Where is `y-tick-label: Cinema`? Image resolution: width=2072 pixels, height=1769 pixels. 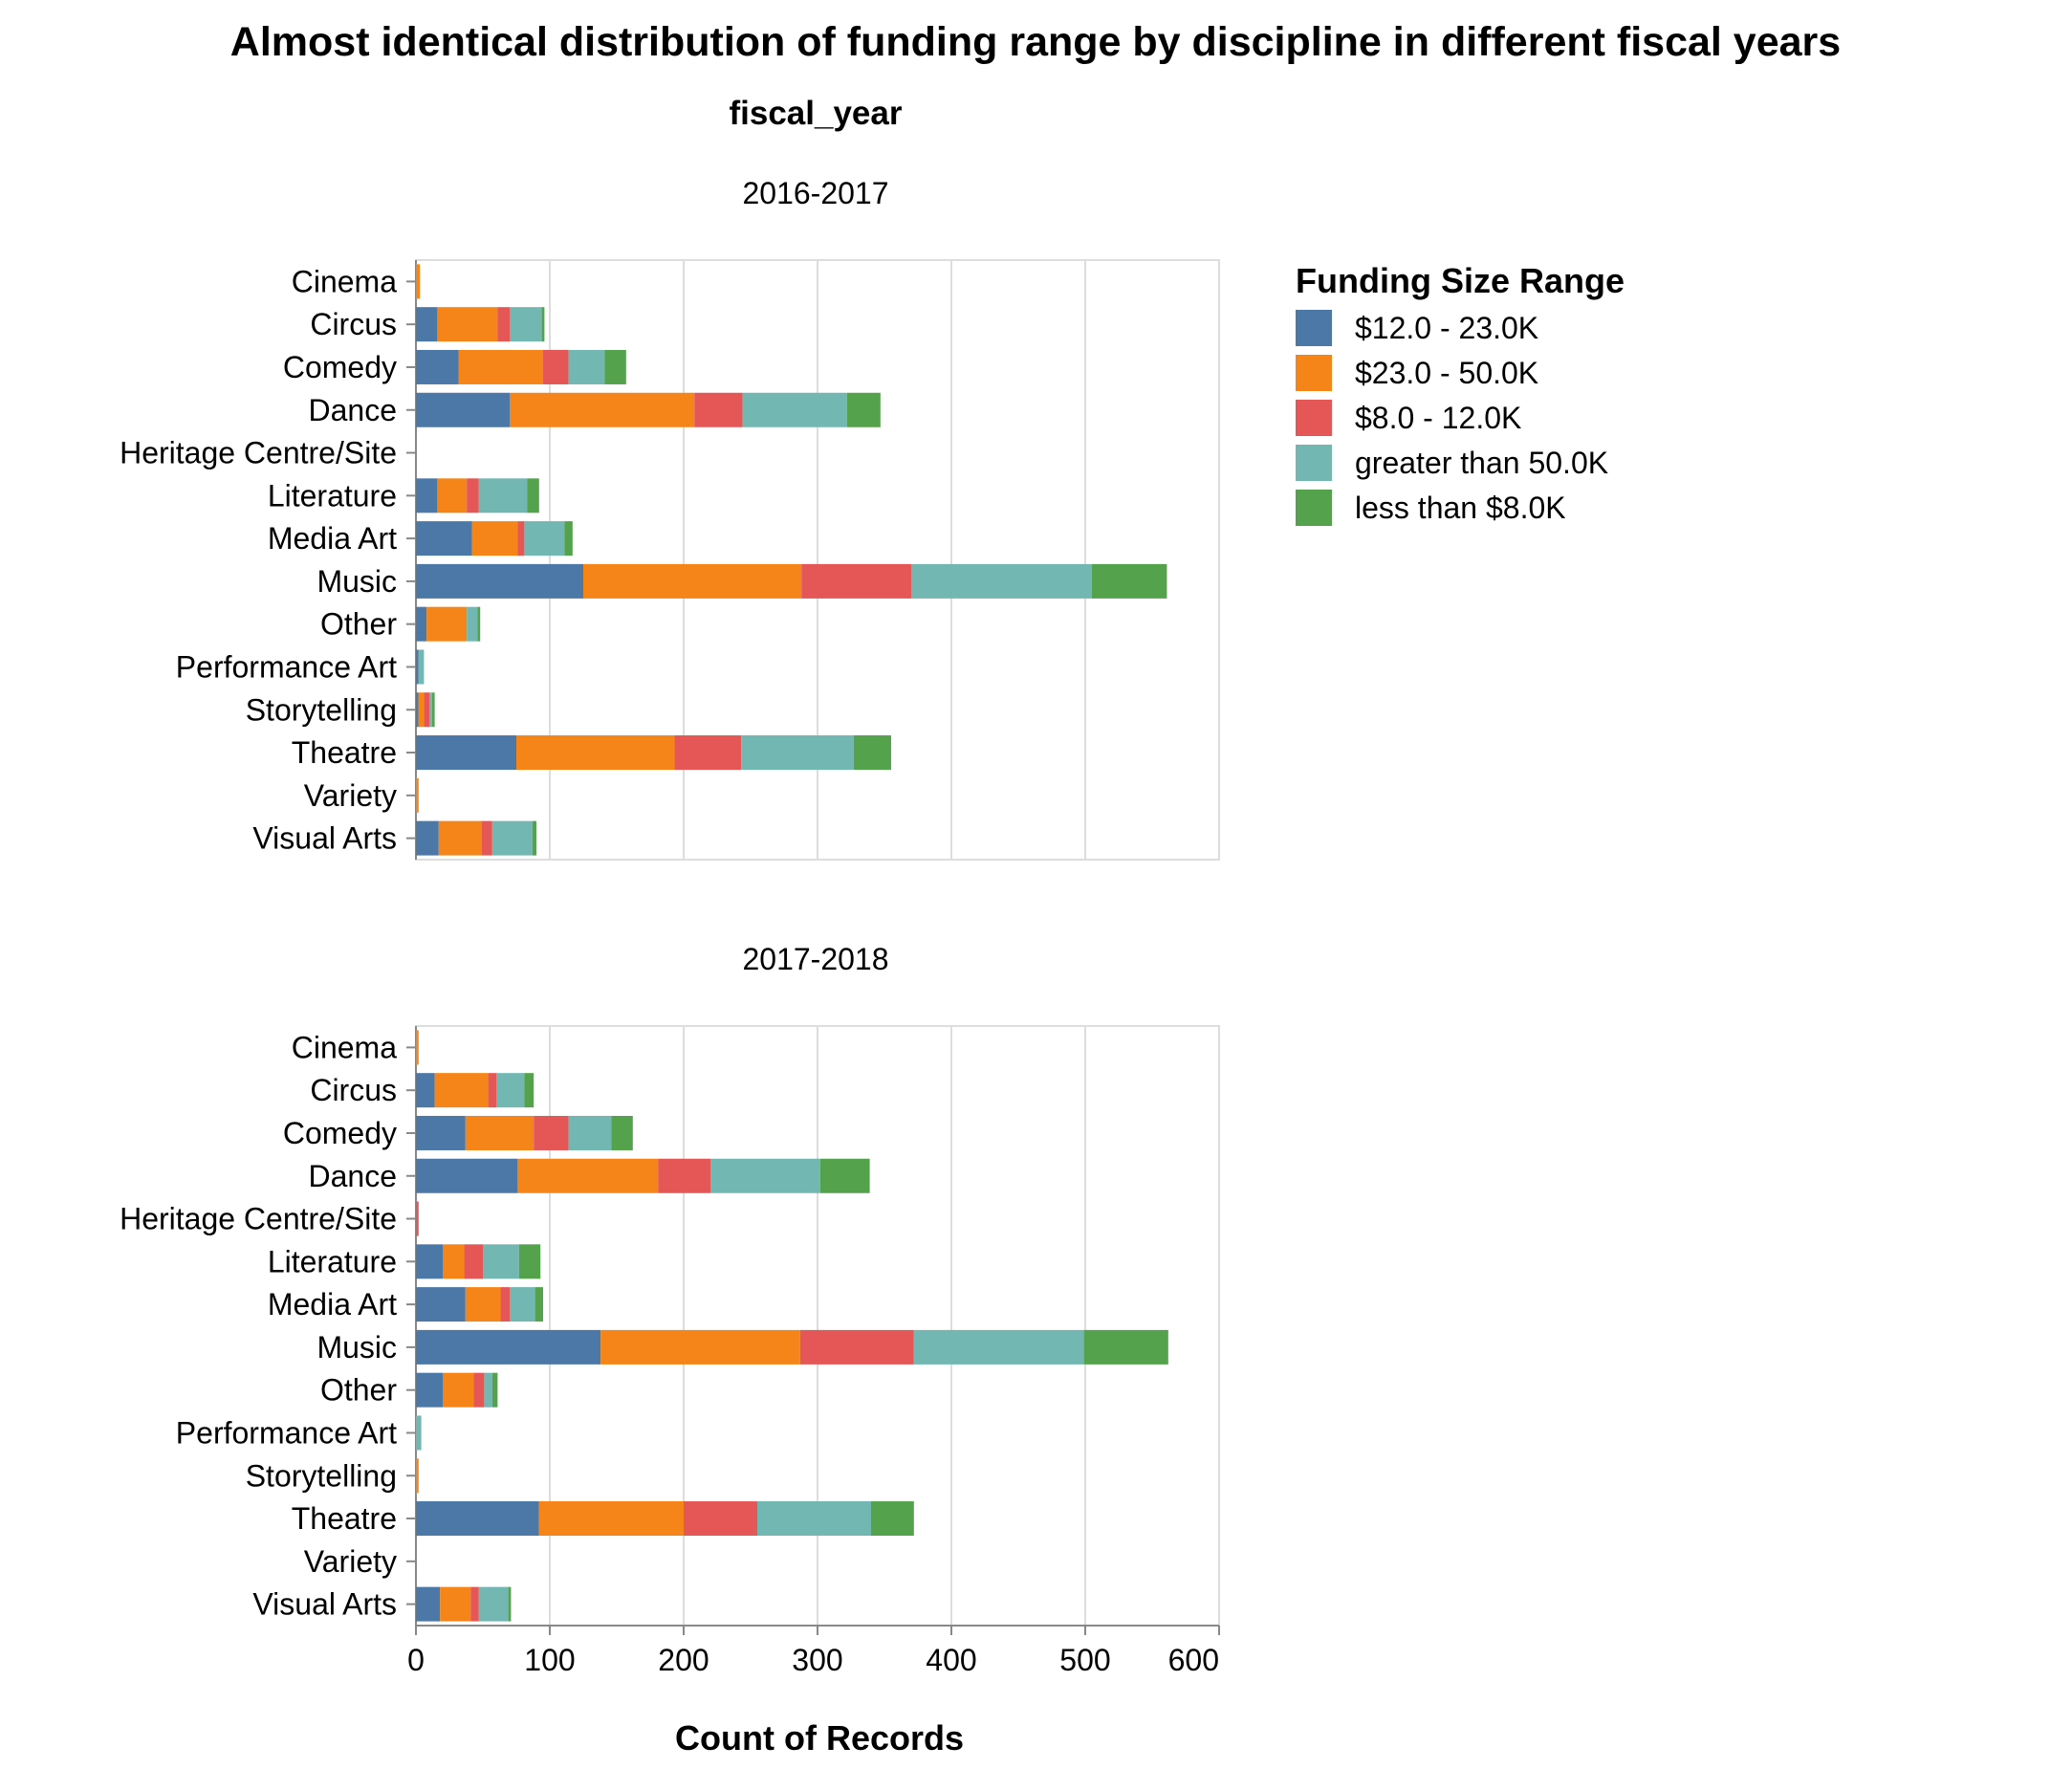
y-tick-label: Cinema is located at coordinates (344, 281).